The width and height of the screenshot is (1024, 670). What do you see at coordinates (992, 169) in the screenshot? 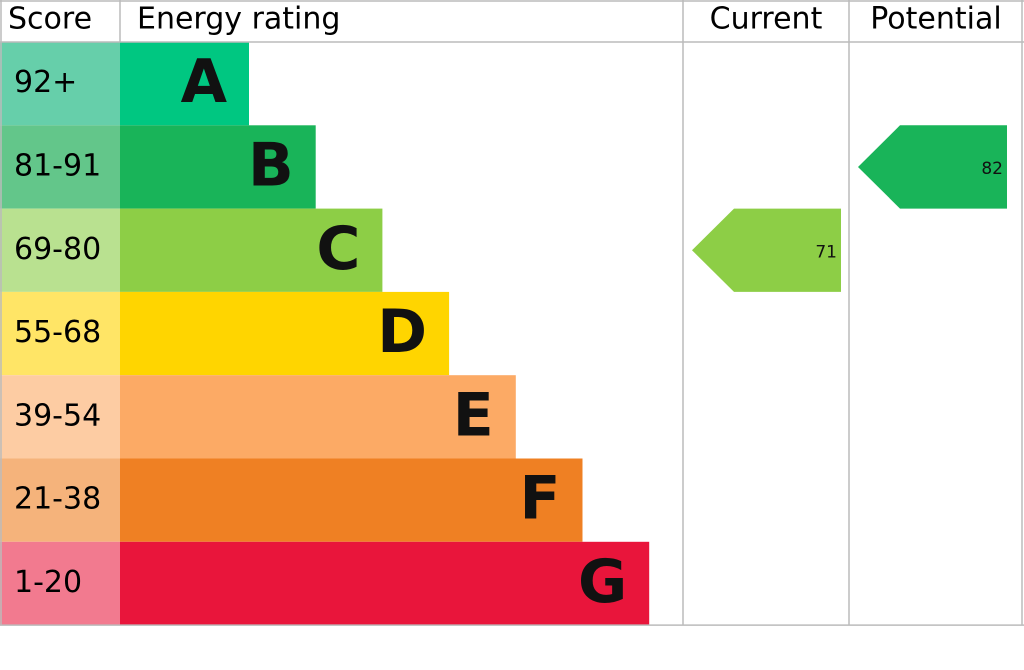
I see `potential-value: 82` at bounding box center [992, 169].